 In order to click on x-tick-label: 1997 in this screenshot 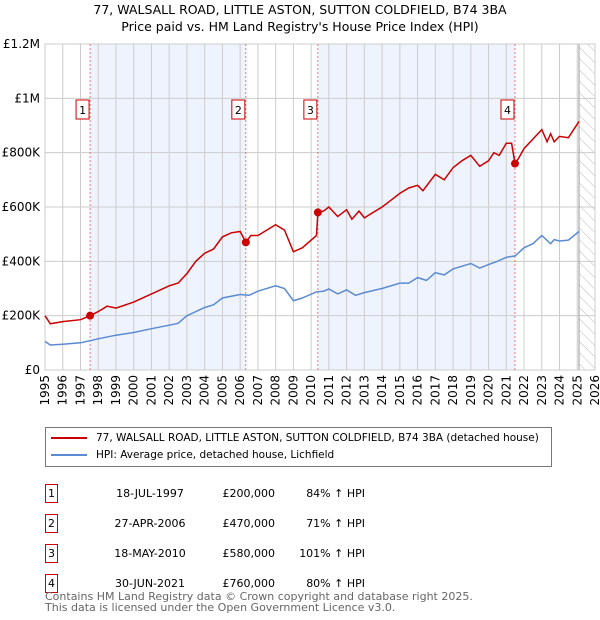, I will do `click(80, 390)`.